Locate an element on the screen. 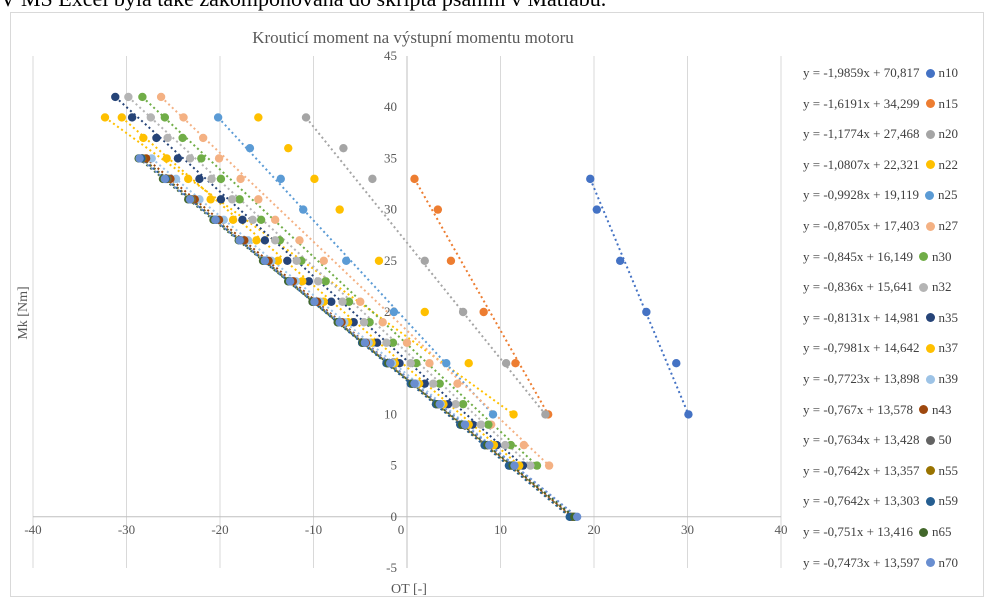  legend-series-name: n70 is located at coordinates (948, 562).